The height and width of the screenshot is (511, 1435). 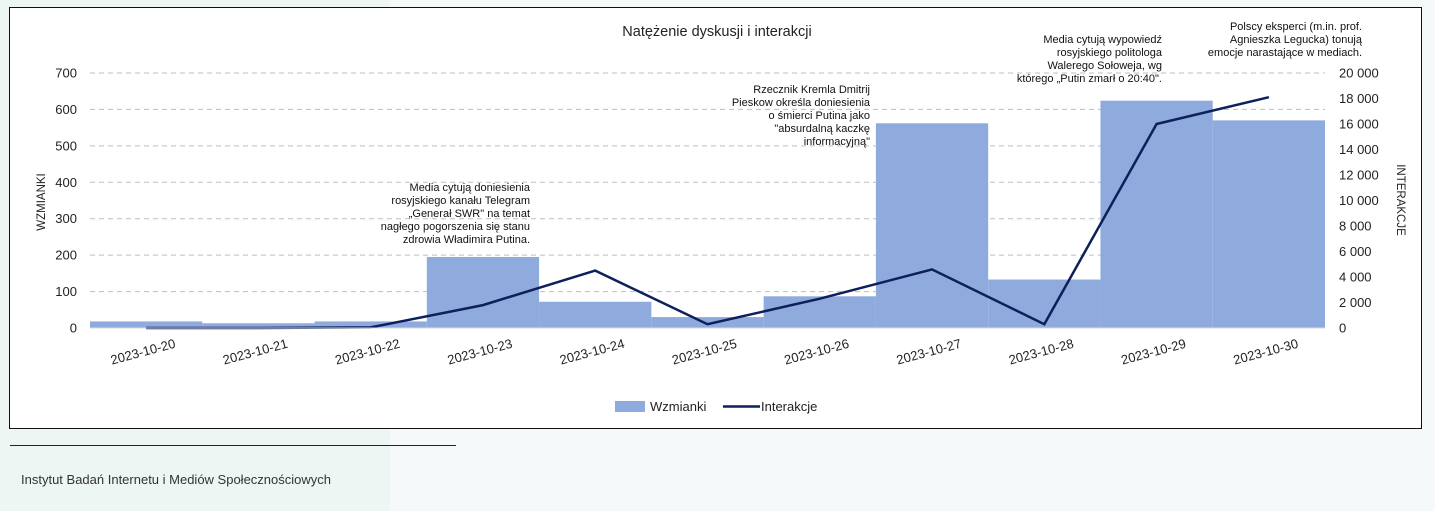 I want to click on y-right-tick-label: 4 000, so click(x=1355, y=277).